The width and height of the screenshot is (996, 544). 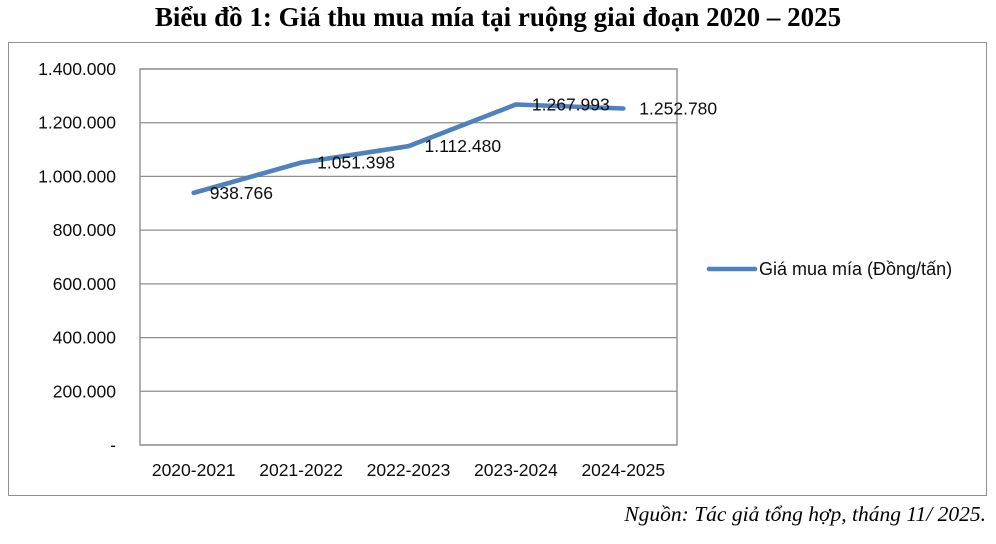 I want to click on y-tick-label: 800.000, so click(x=85, y=230).